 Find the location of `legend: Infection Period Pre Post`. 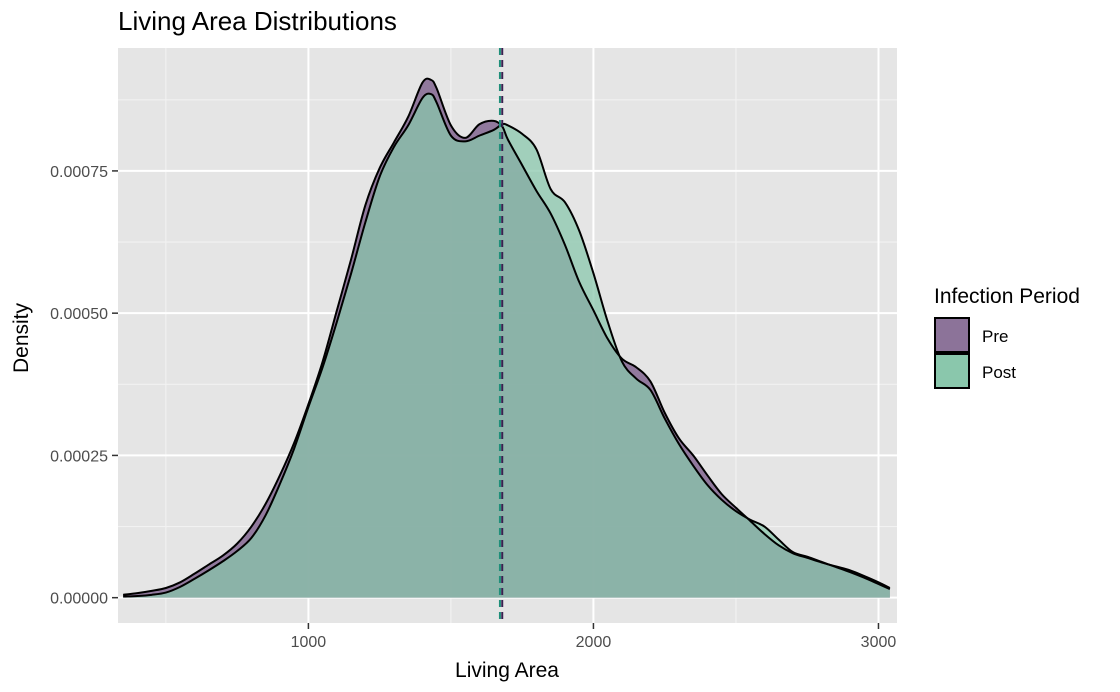

legend: Infection Period Pre Post is located at coordinates (1007, 337).